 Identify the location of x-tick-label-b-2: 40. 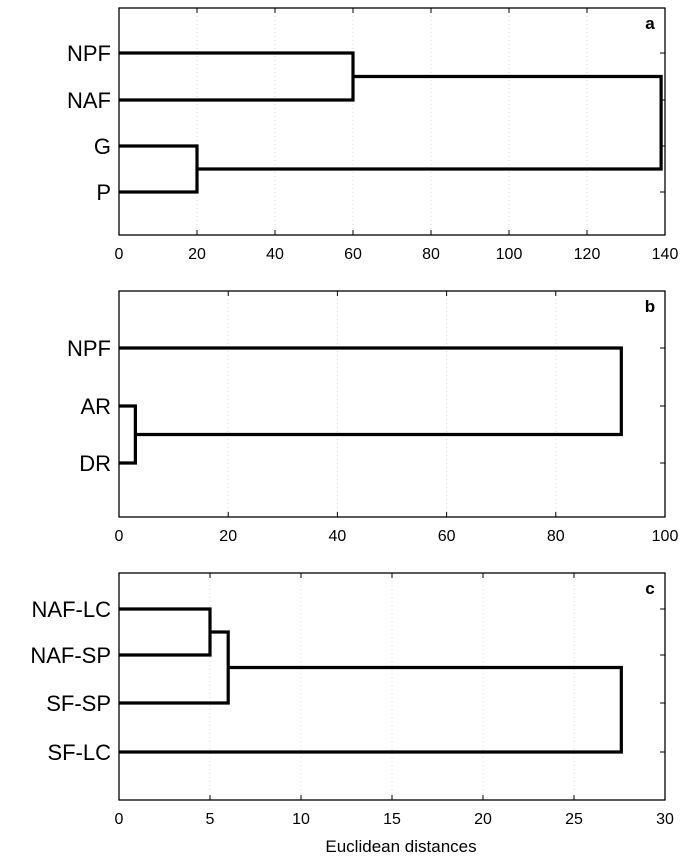
(338, 536).